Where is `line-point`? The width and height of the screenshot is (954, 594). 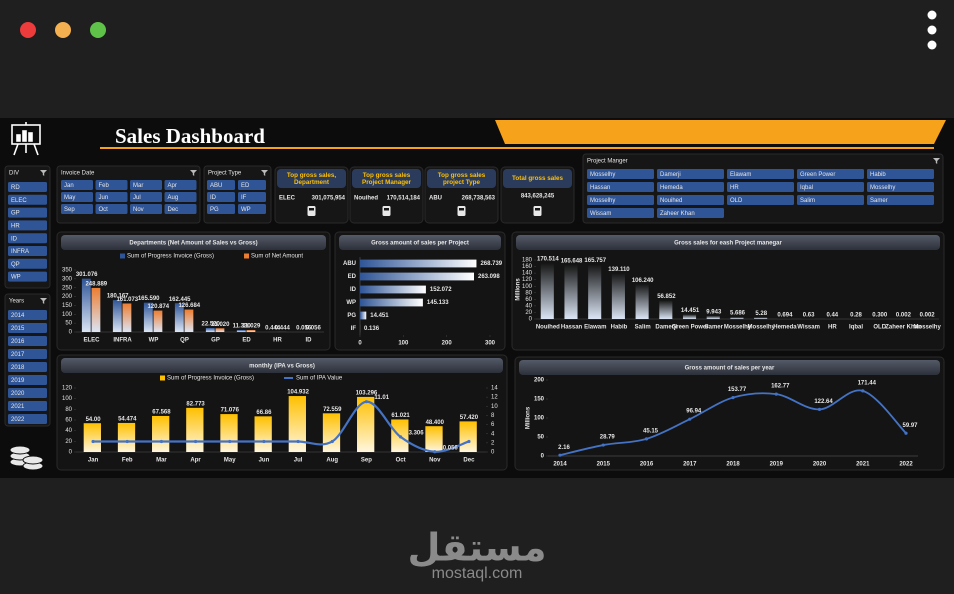 line-point is located at coordinates (435, 452).